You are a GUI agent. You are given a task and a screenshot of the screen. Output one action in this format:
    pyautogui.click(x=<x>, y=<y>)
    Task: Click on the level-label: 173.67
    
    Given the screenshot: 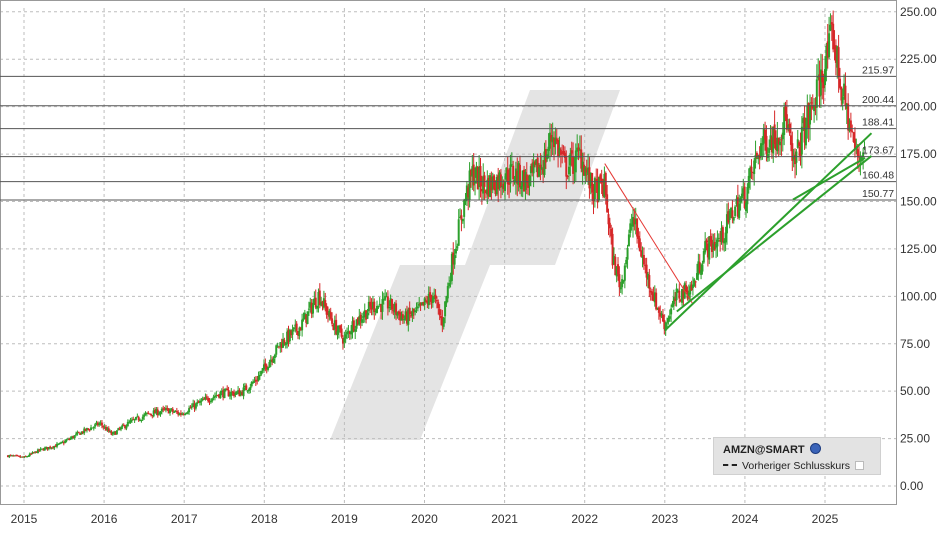 What is the action you would take?
    pyautogui.click(x=878, y=151)
    